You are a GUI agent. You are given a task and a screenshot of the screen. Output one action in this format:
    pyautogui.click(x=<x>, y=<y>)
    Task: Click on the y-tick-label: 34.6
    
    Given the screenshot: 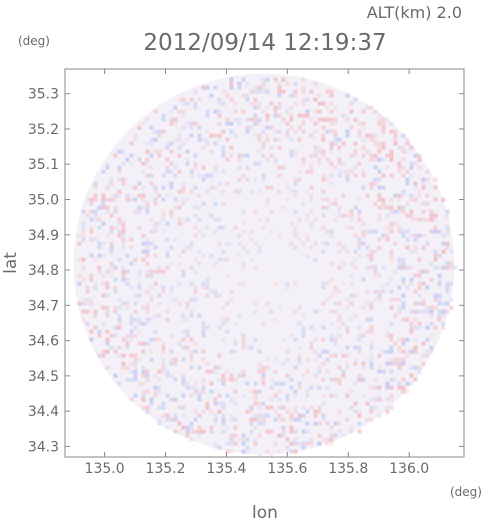 What is the action you would take?
    pyautogui.click(x=43, y=342)
    